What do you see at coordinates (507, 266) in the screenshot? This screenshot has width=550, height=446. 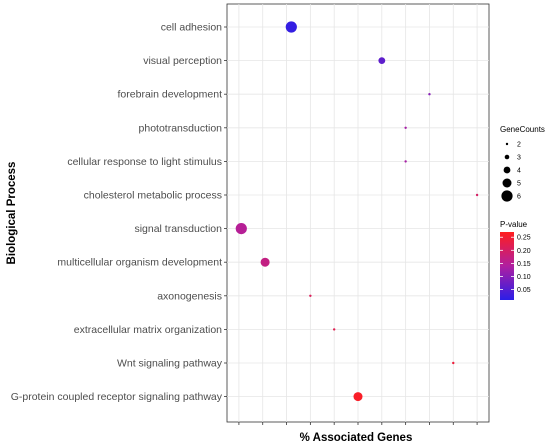 I see `color-legend-bar` at bounding box center [507, 266].